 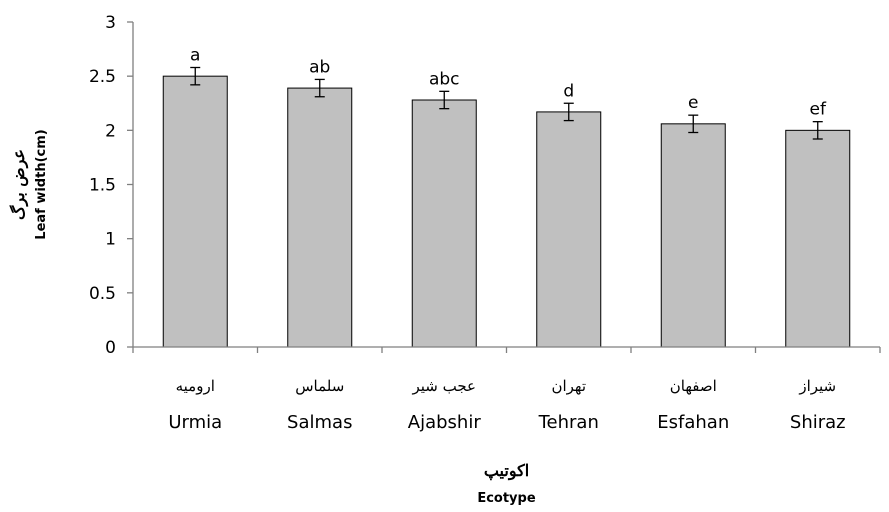 I want to click on y-axis-title-persian: عرض برگ, so click(x=19, y=184).